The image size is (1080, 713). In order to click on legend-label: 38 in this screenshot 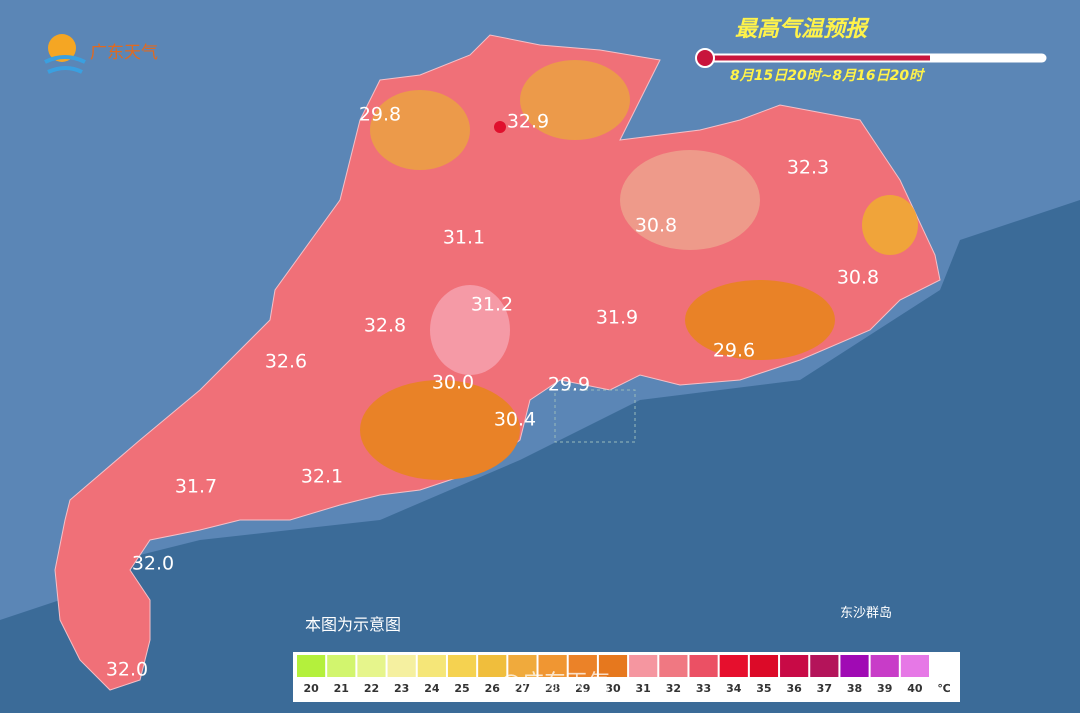, I will do `click(854, 688)`.